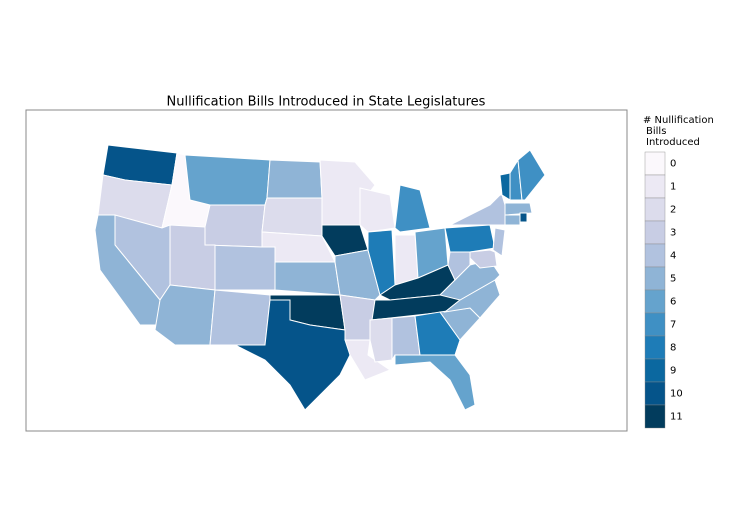 This screenshot has width=750, height=528. Describe the element at coordinates (673, 210) in the screenshot. I see `legend-label: 2` at that location.